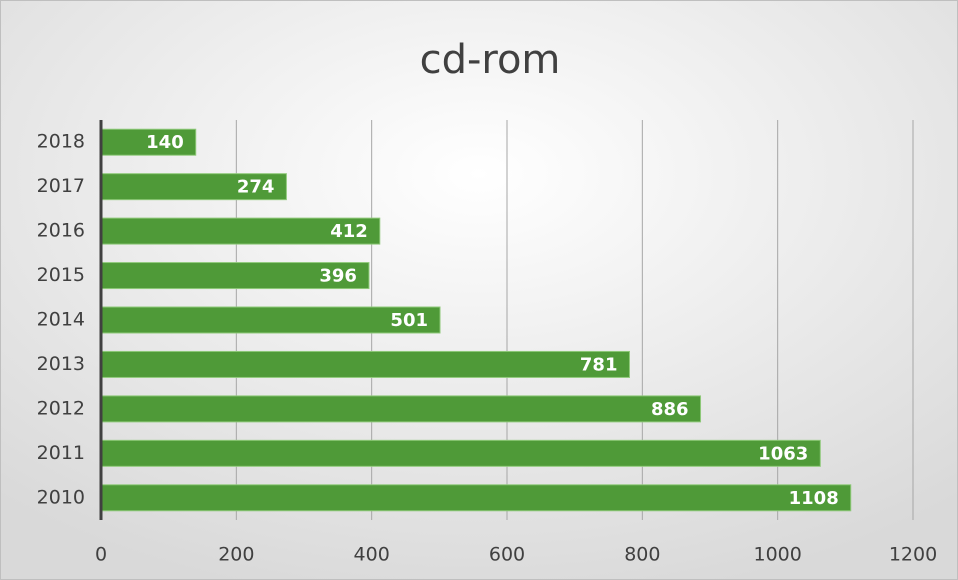 The width and height of the screenshot is (958, 580). Describe the element at coordinates (61, 275) in the screenshot. I see `y-tick-label: 2015` at that location.